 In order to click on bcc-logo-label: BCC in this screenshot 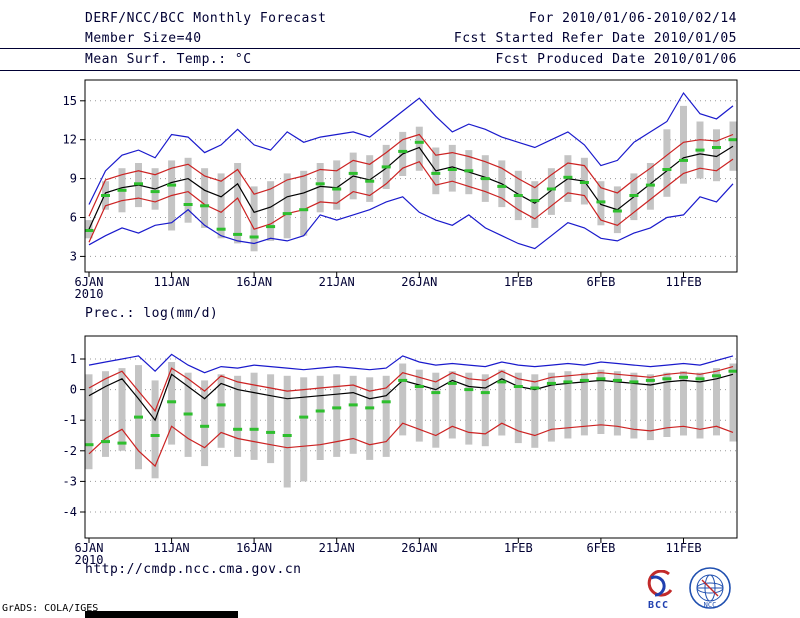, I will do `click(659, 605)`.